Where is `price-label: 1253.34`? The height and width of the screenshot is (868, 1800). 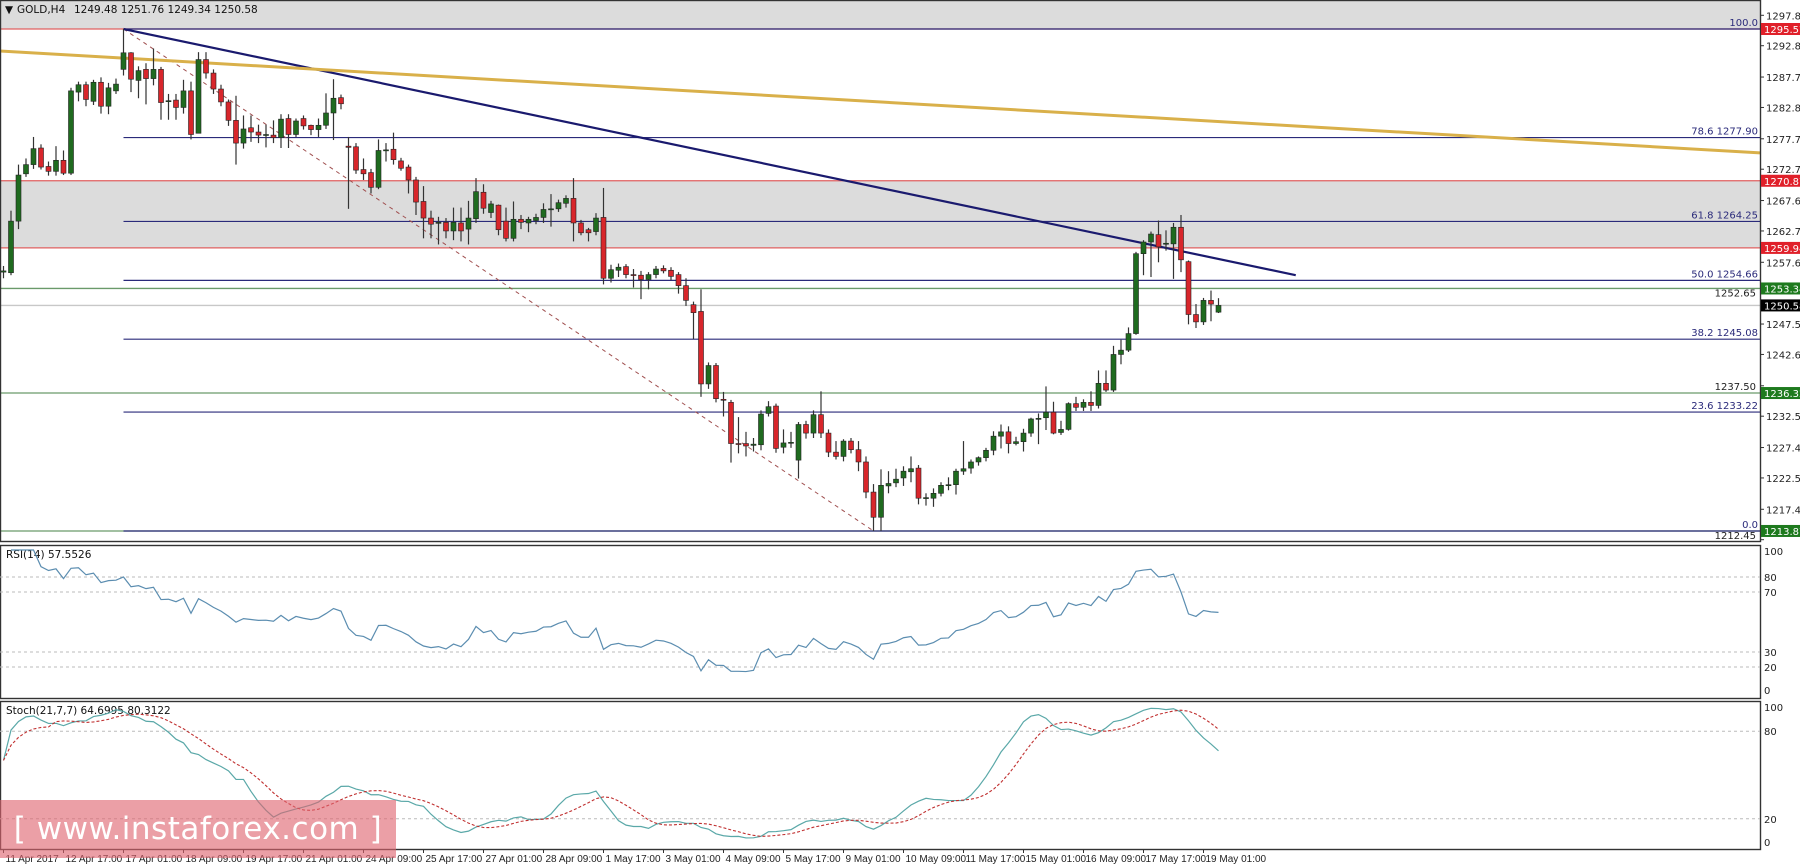 price-label: 1253.34 is located at coordinates (1782, 289).